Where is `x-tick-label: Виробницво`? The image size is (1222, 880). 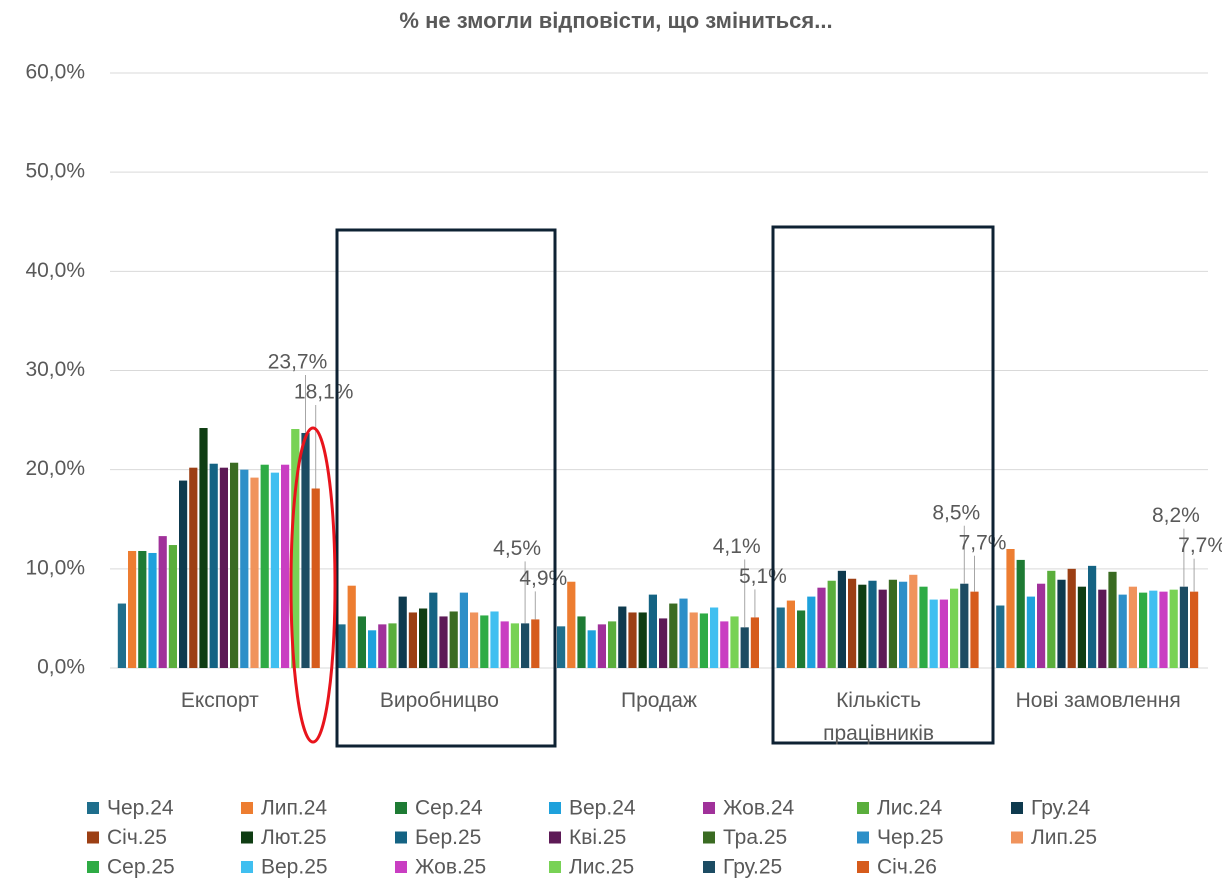 x-tick-label: Виробницво is located at coordinates (439, 700).